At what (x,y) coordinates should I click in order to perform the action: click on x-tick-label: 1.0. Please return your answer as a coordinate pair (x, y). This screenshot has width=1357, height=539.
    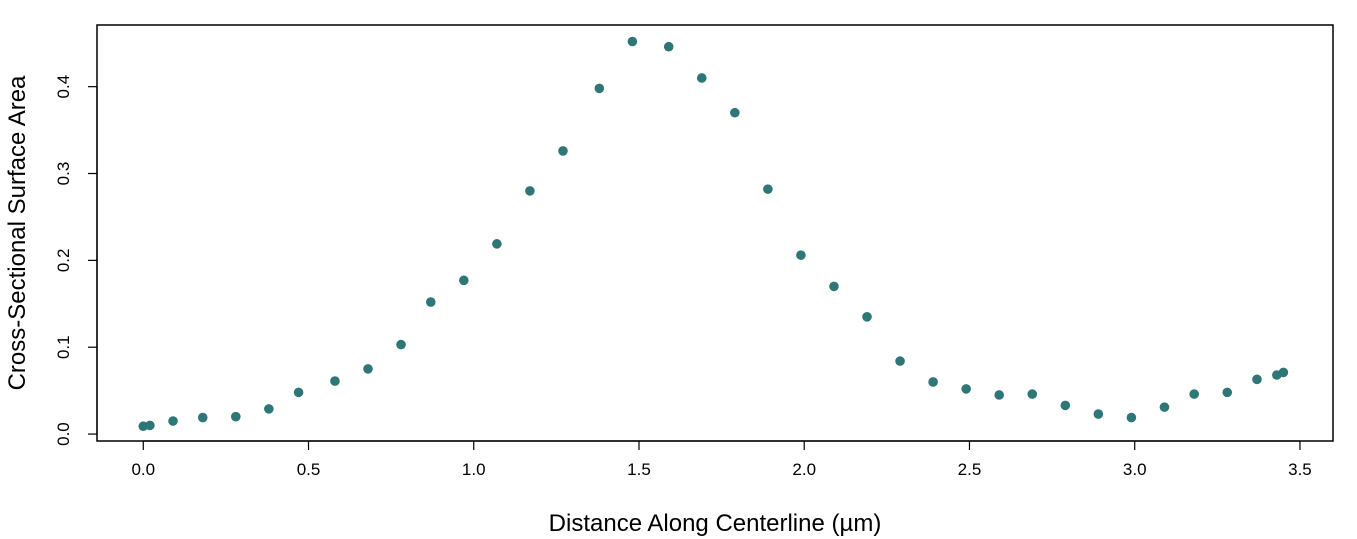
    Looking at the image, I should click on (474, 469).